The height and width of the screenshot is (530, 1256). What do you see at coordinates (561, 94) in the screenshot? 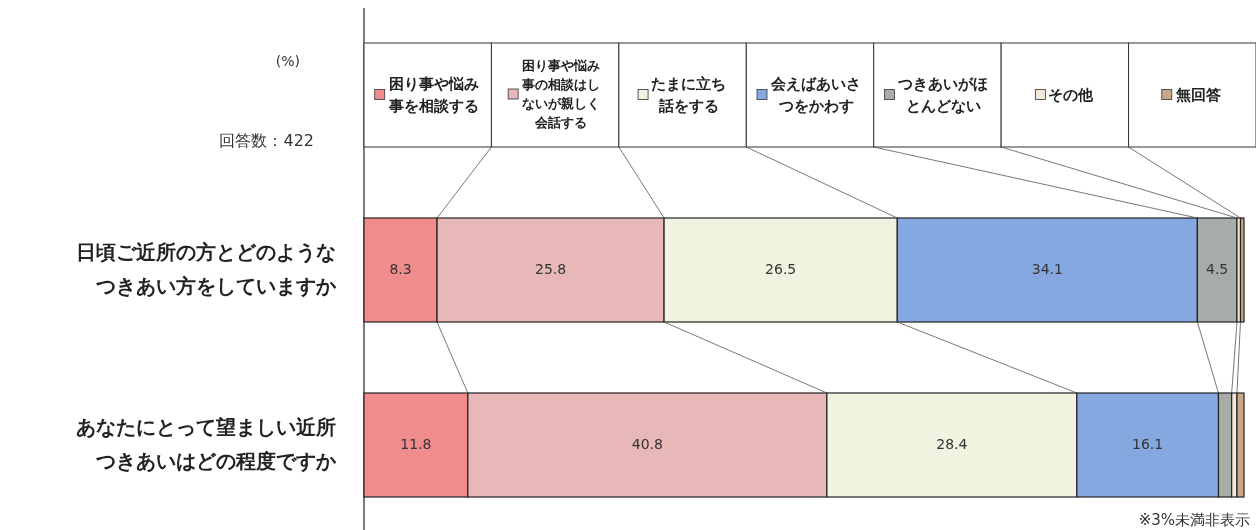
I see `legend-label: 困り事や悩み事の相談はしないが親しく会話する` at bounding box center [561, 94].